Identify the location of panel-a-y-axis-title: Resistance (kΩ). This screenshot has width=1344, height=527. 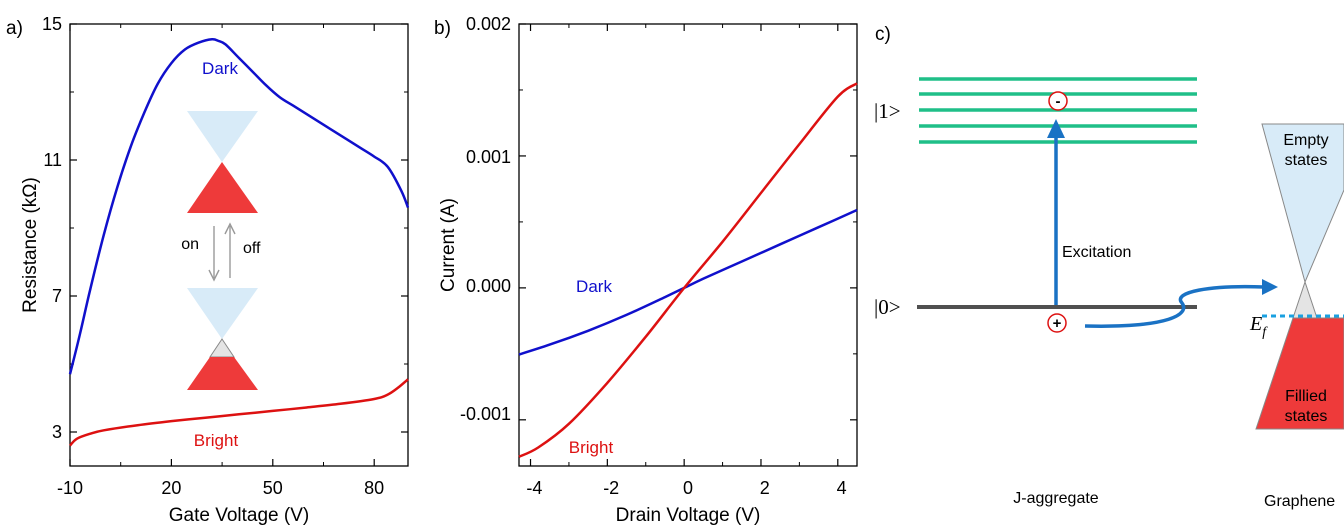
(30, 245).